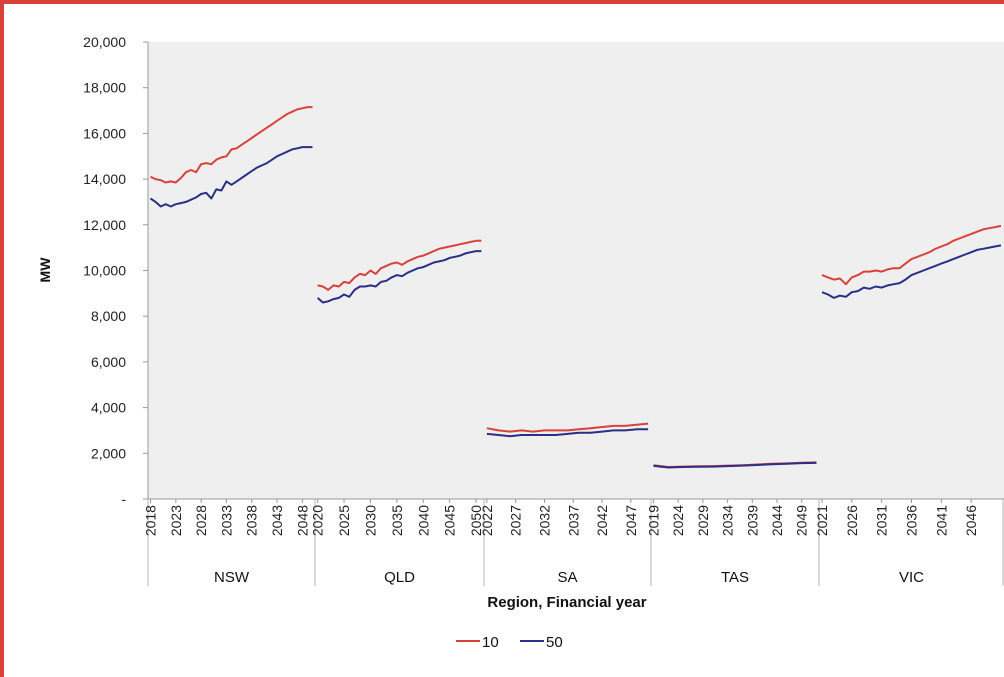 The height and width of the screenshot is (677, 1004). I want to click on region-label: QLD, so click(399, 577).